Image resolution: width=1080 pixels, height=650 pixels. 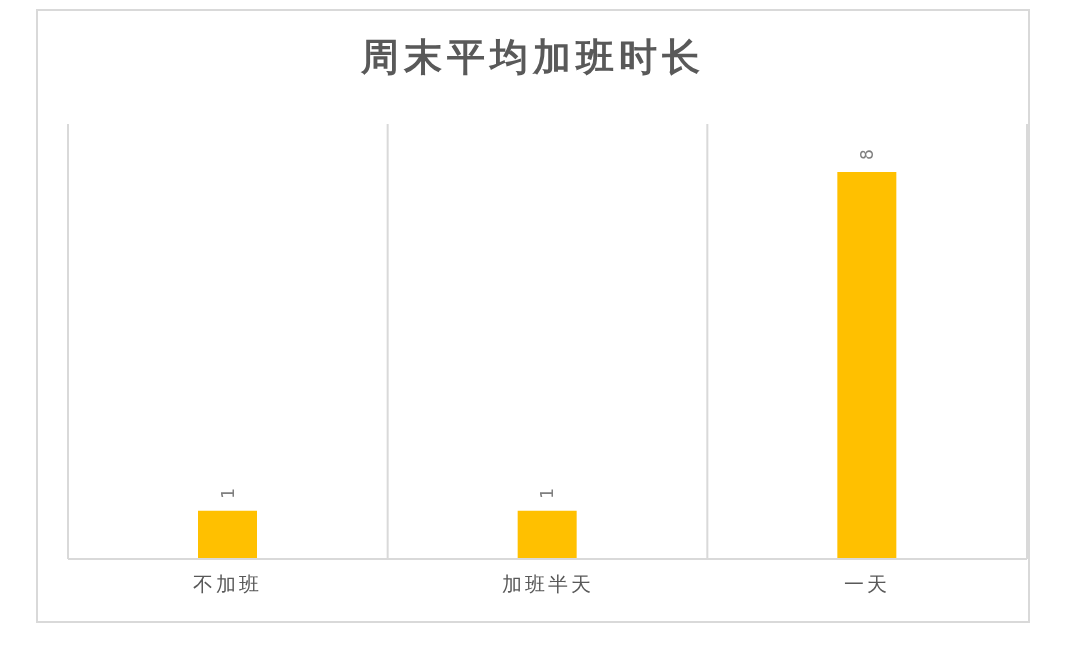 What do you see at coordinates (228, 584) in the screenshot?
I see `x-tick-label: 不加班` at bounding box center [228, 584].